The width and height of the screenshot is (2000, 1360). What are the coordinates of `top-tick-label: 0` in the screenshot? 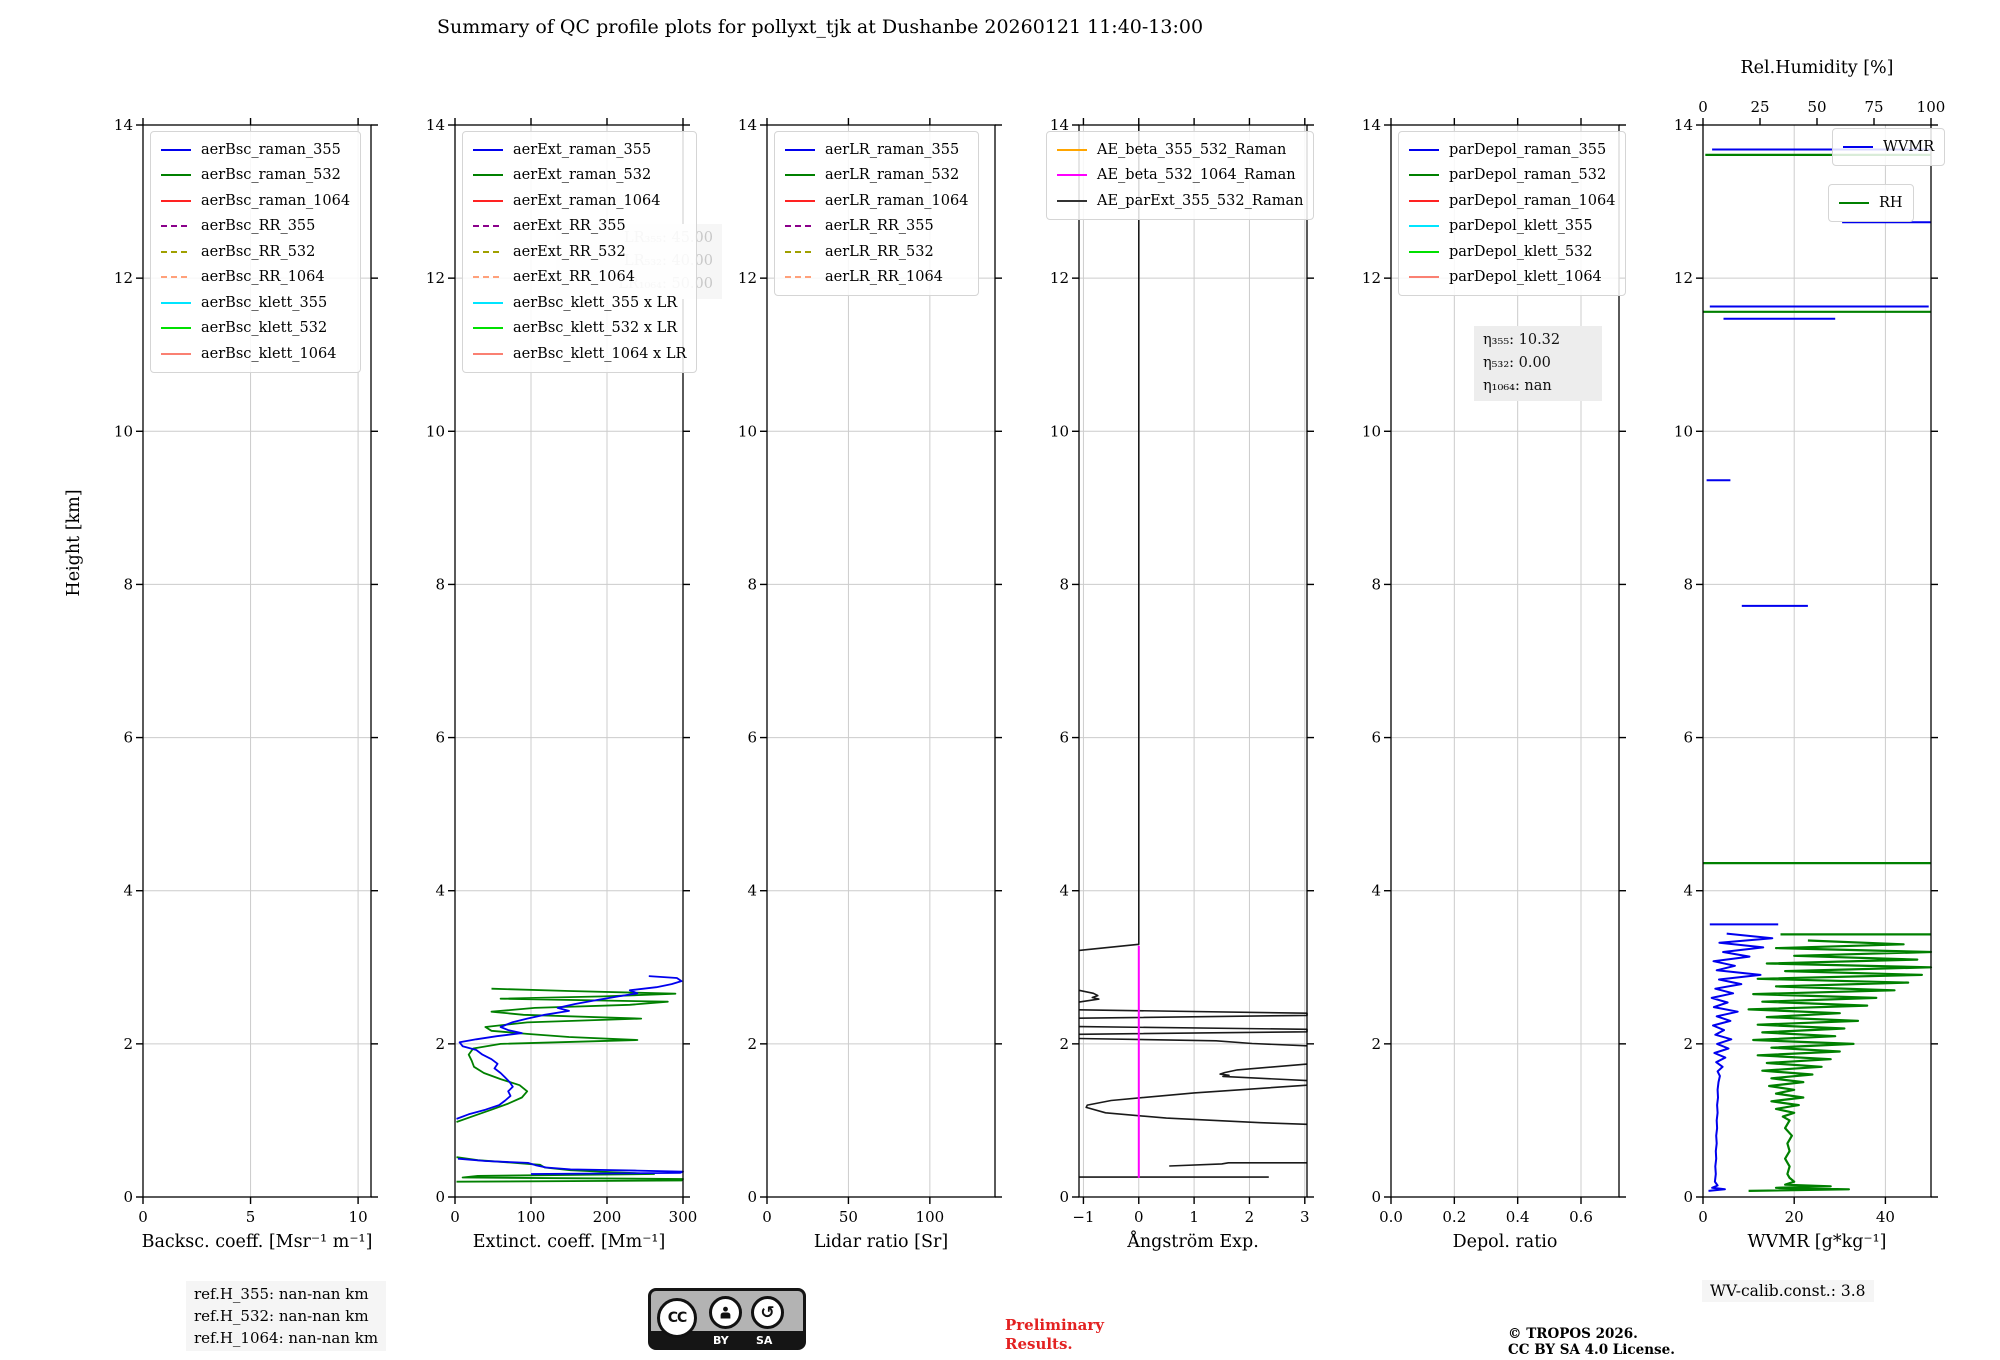 It's located at (1703, 107).